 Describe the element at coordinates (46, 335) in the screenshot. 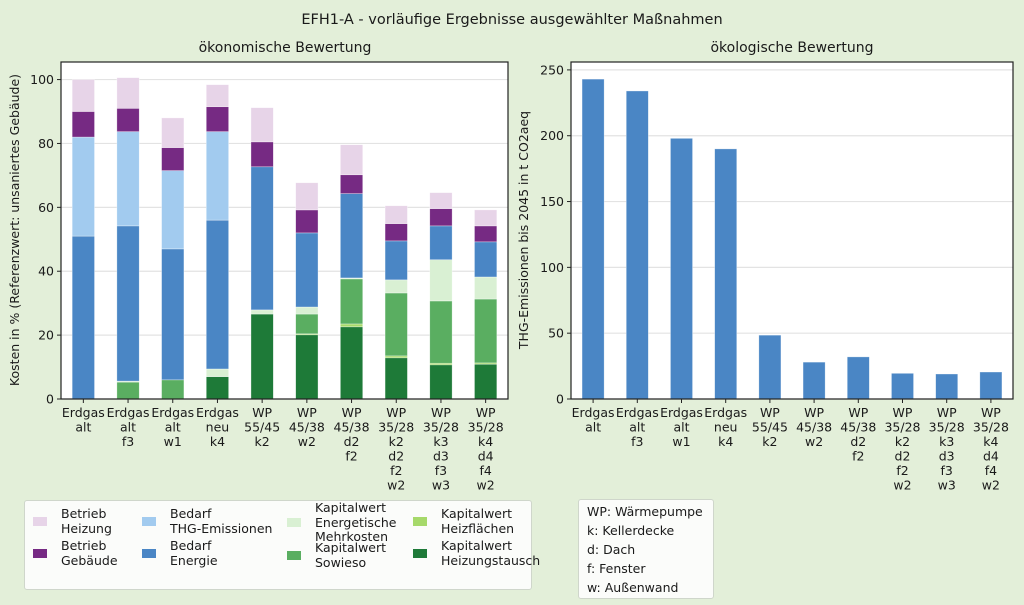

I see `y-tick-label: 20` at that location.